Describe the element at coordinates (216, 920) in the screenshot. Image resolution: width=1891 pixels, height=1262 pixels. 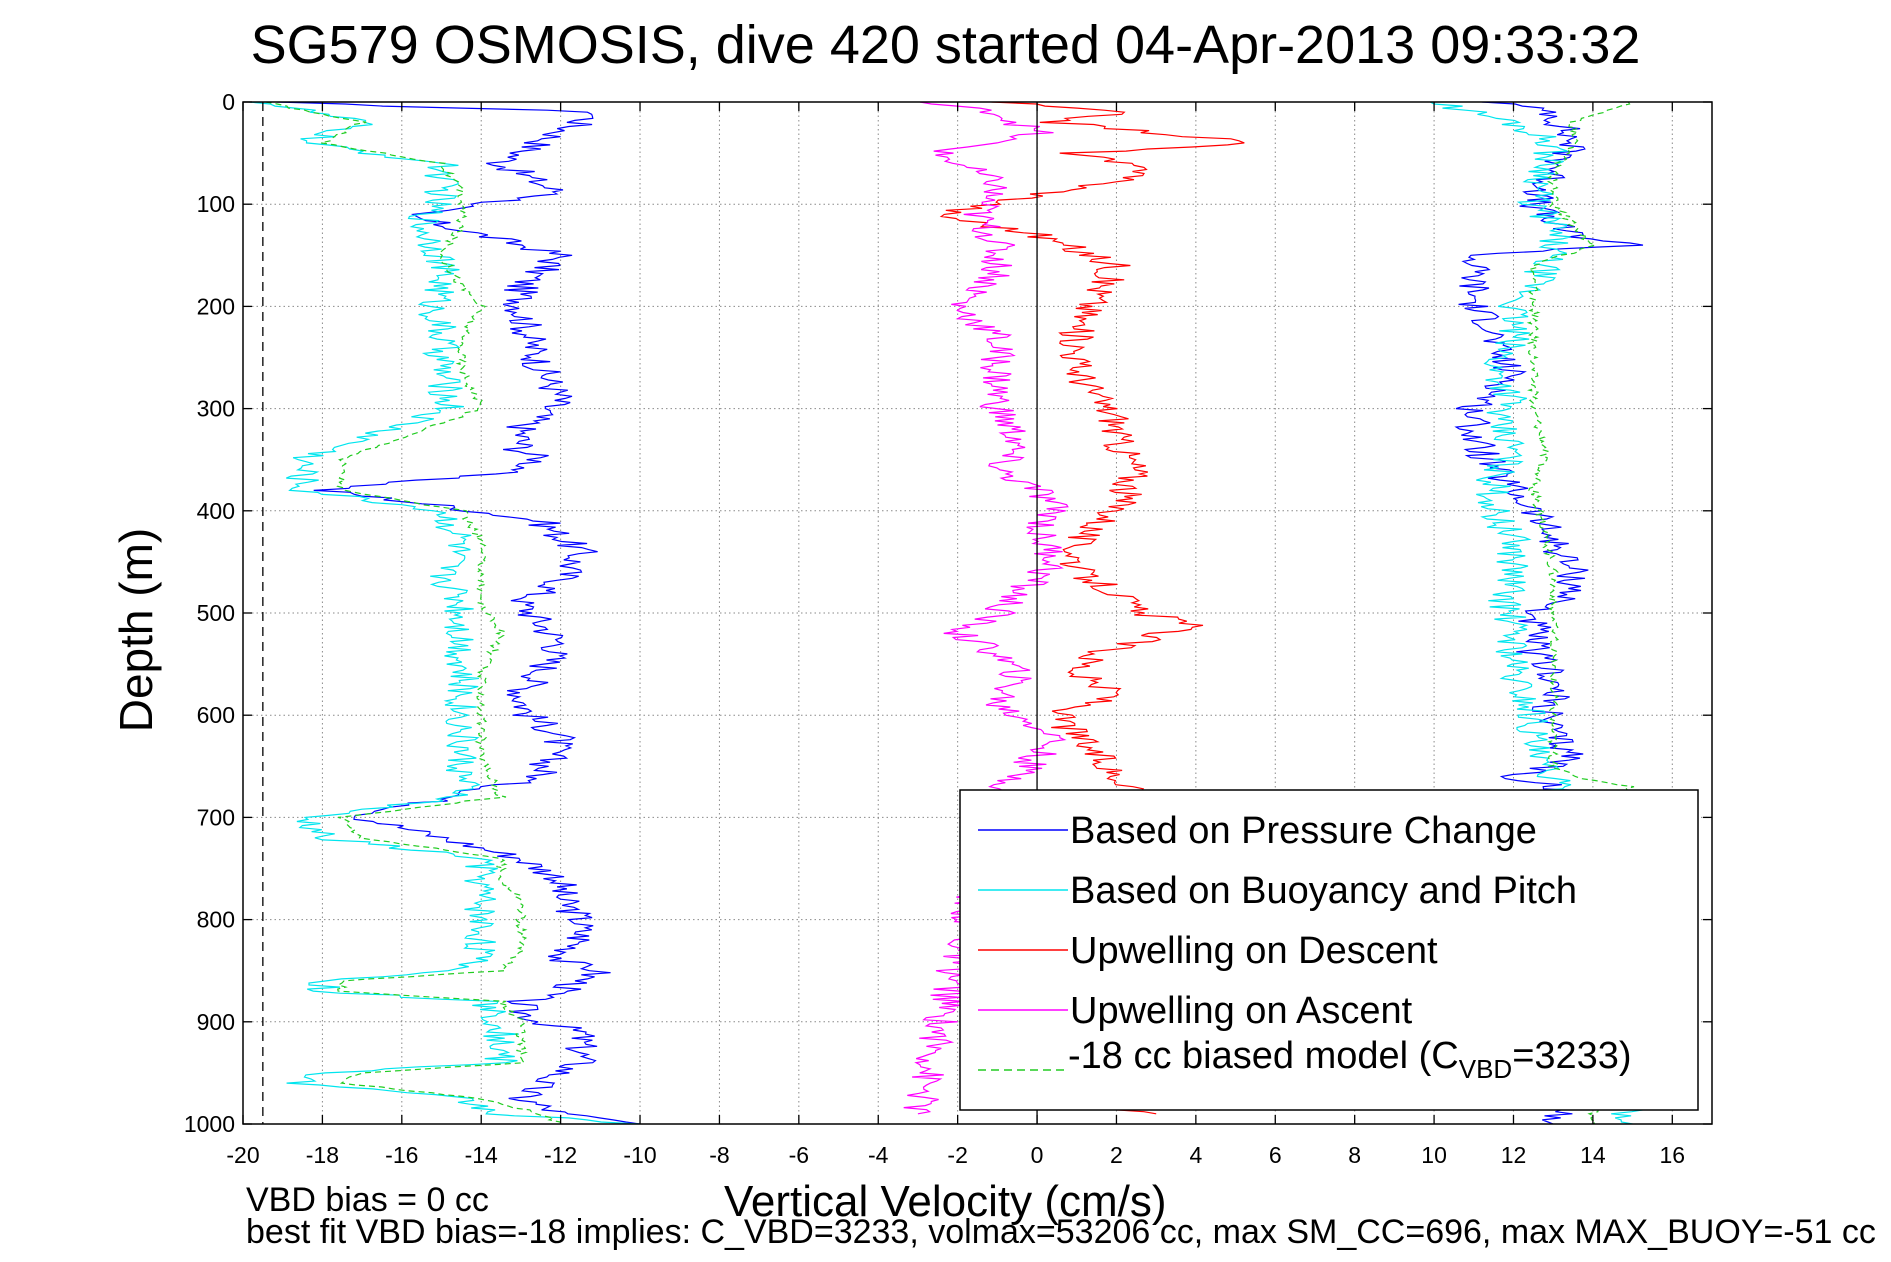
I see `y-tick-label: 800` at that location.